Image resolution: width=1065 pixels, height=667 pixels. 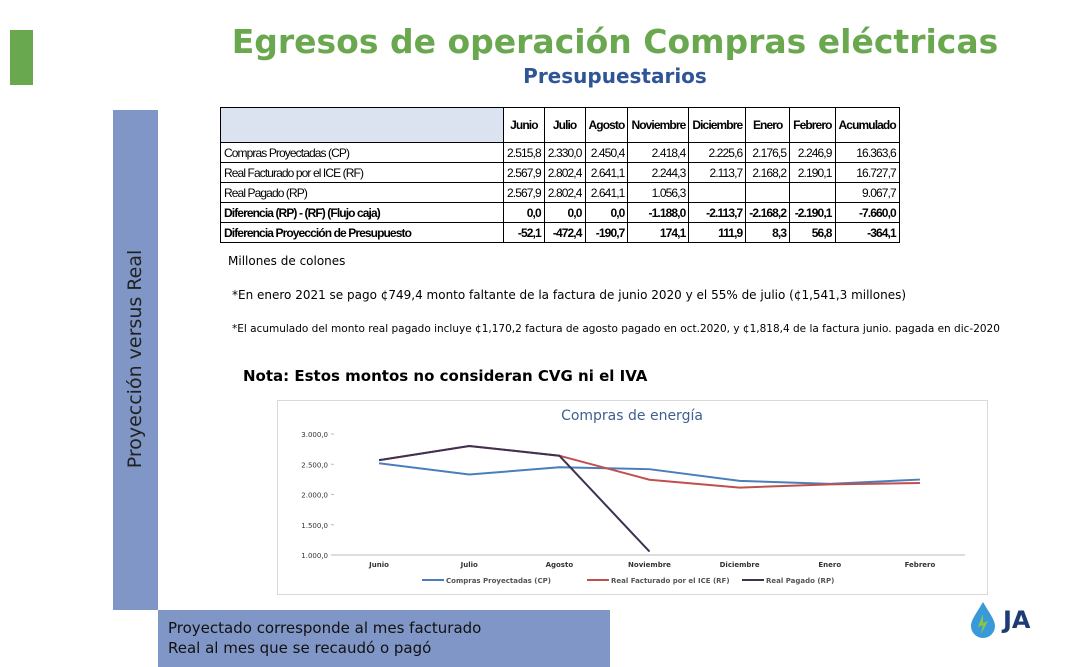 What do you see at coordinates (300, 648) in the screenshot?
I see `footer-line: Real al mes que se recaudó o pagó` at bounding box center [300, 648].